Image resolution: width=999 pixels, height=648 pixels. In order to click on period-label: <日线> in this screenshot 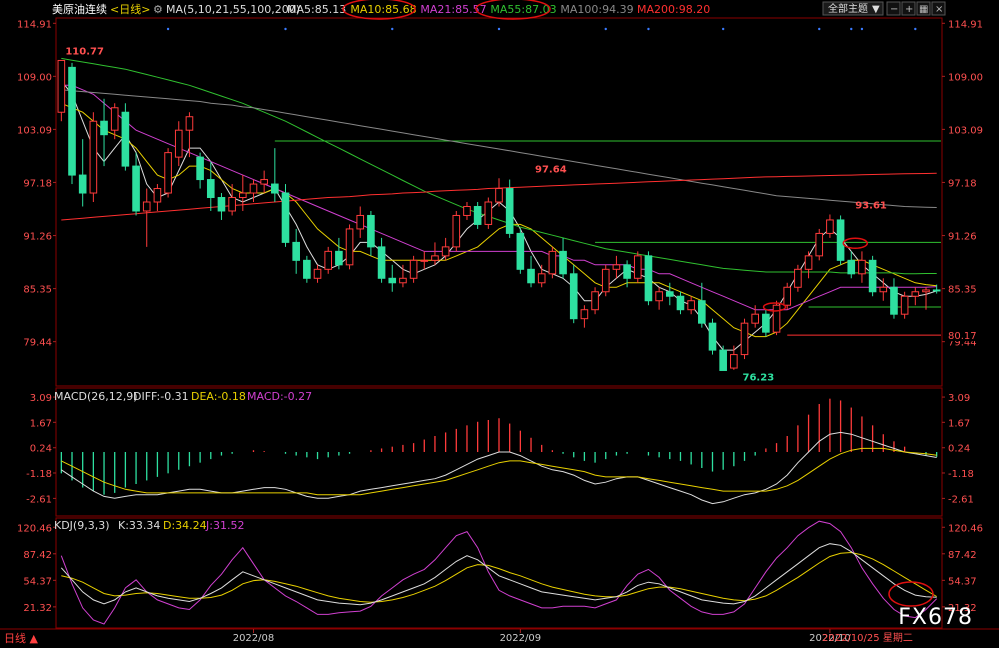, I will do `click(130, 9)`.